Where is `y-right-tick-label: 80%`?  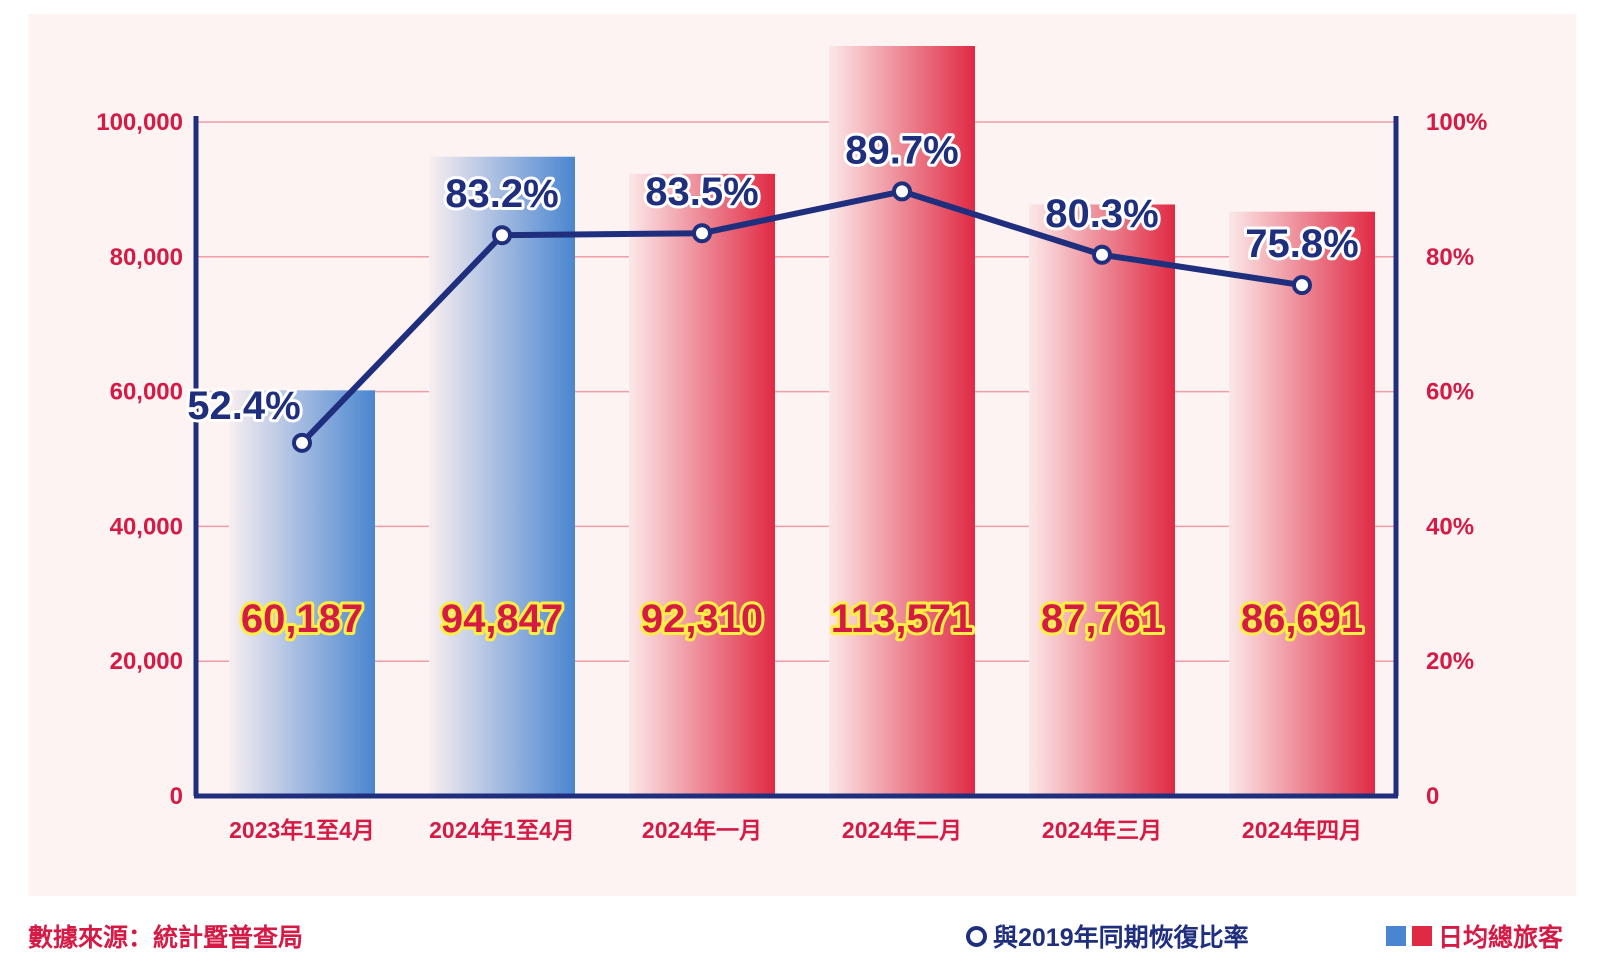
y-right-tick-label: 80% is located at coordinates (1450, 257).